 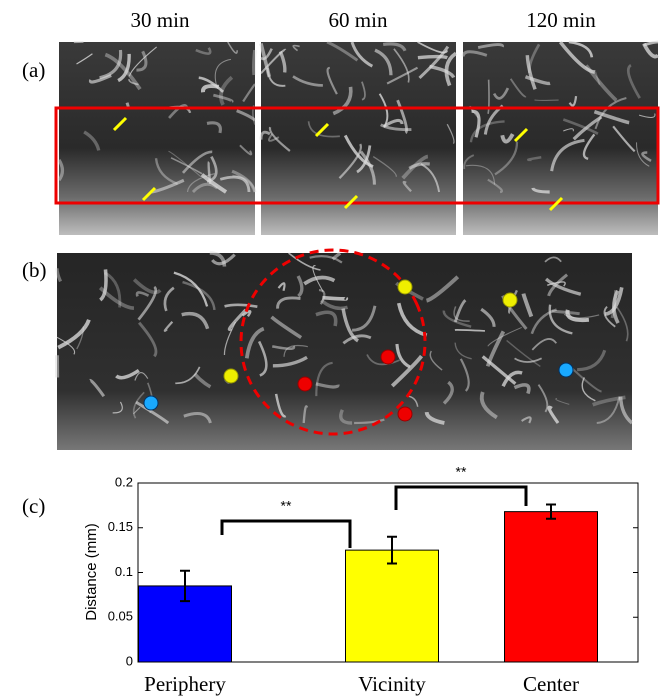 What do you see at coordinates (286, 533) in the screenshot?
I see `significance-bracket` at bounding box center [286, 533].